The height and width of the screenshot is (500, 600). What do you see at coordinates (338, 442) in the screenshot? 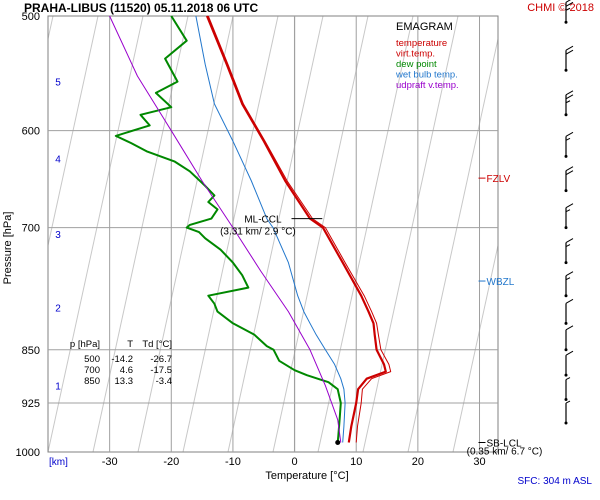
I see `surface-point` at bounding box center [338, 442].